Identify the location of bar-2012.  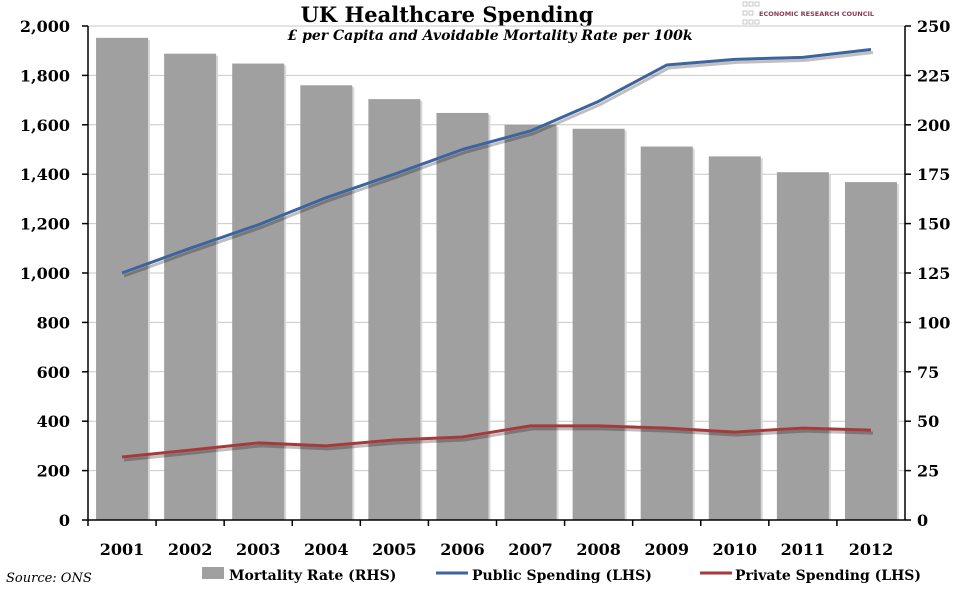
(870, 351).